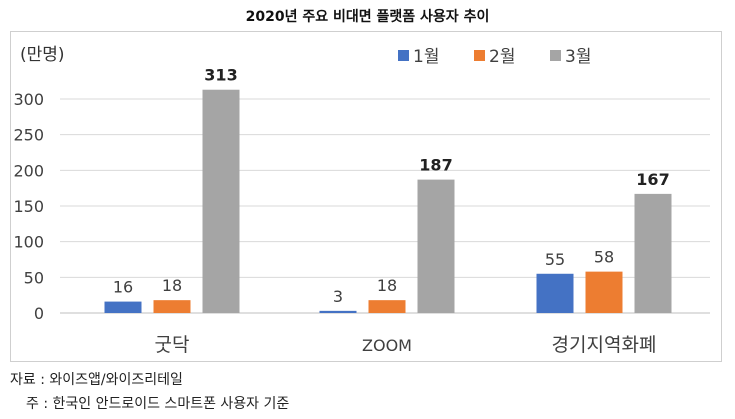 The width and height of the screenshot is (735, 419). What do you see at coordinates (28, 170) in the screenshot?
I see `y-tick-label-200: 200` at bounding box center [28, 170].